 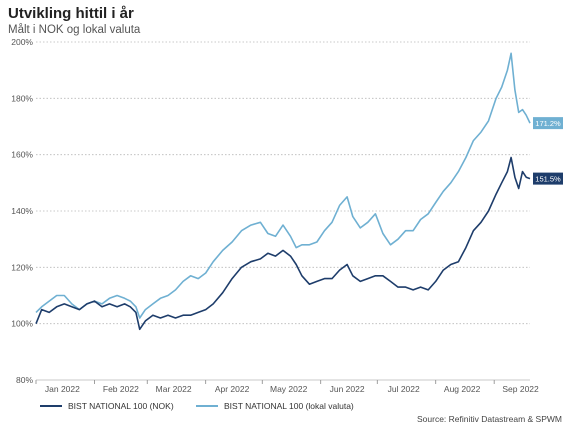 I want to click on y-tick-label: 160%, so click(x=22, y=155).